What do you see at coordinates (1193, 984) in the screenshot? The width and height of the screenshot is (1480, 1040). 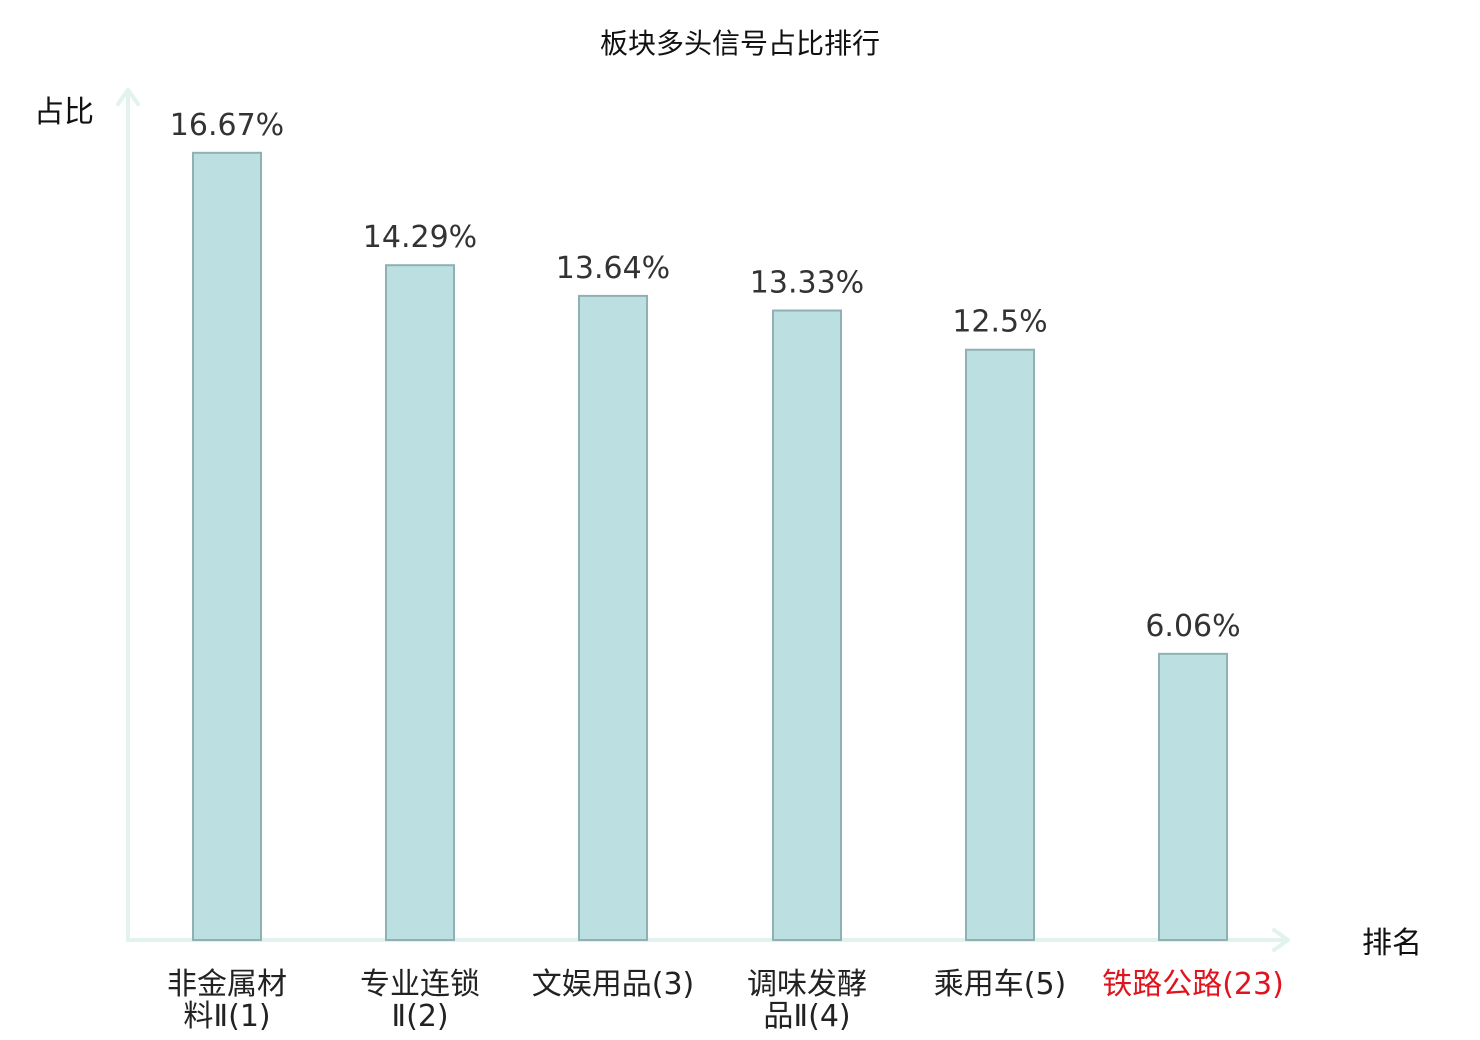 I see `category-label-6: 铁路公路(23)` at bounding box center [1193, 984].